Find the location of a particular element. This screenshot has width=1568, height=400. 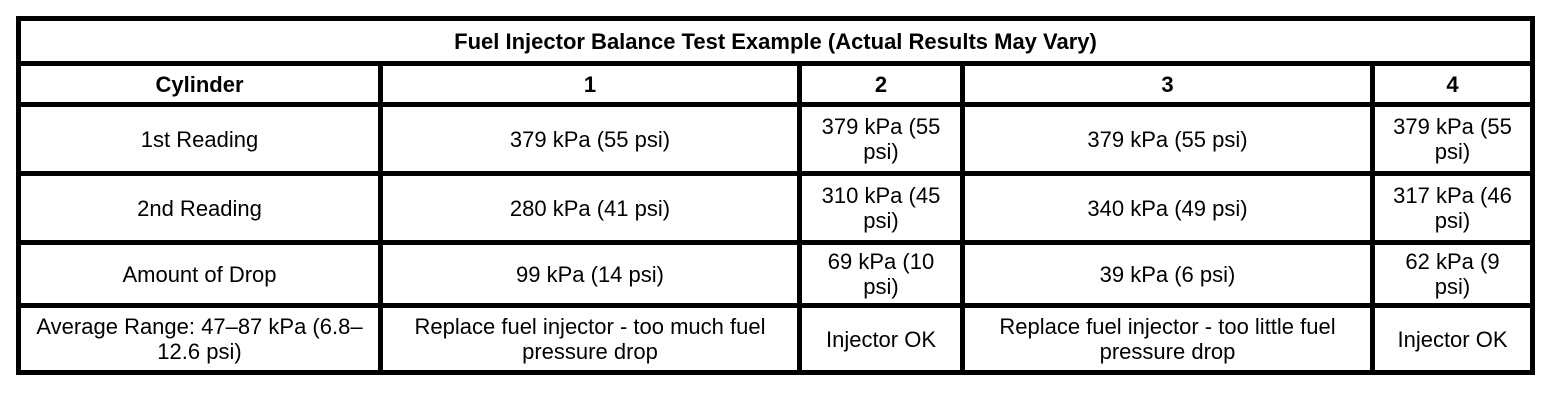

table-cell: 62 kPa (9 psi) is located at coordinates (1452, 274).